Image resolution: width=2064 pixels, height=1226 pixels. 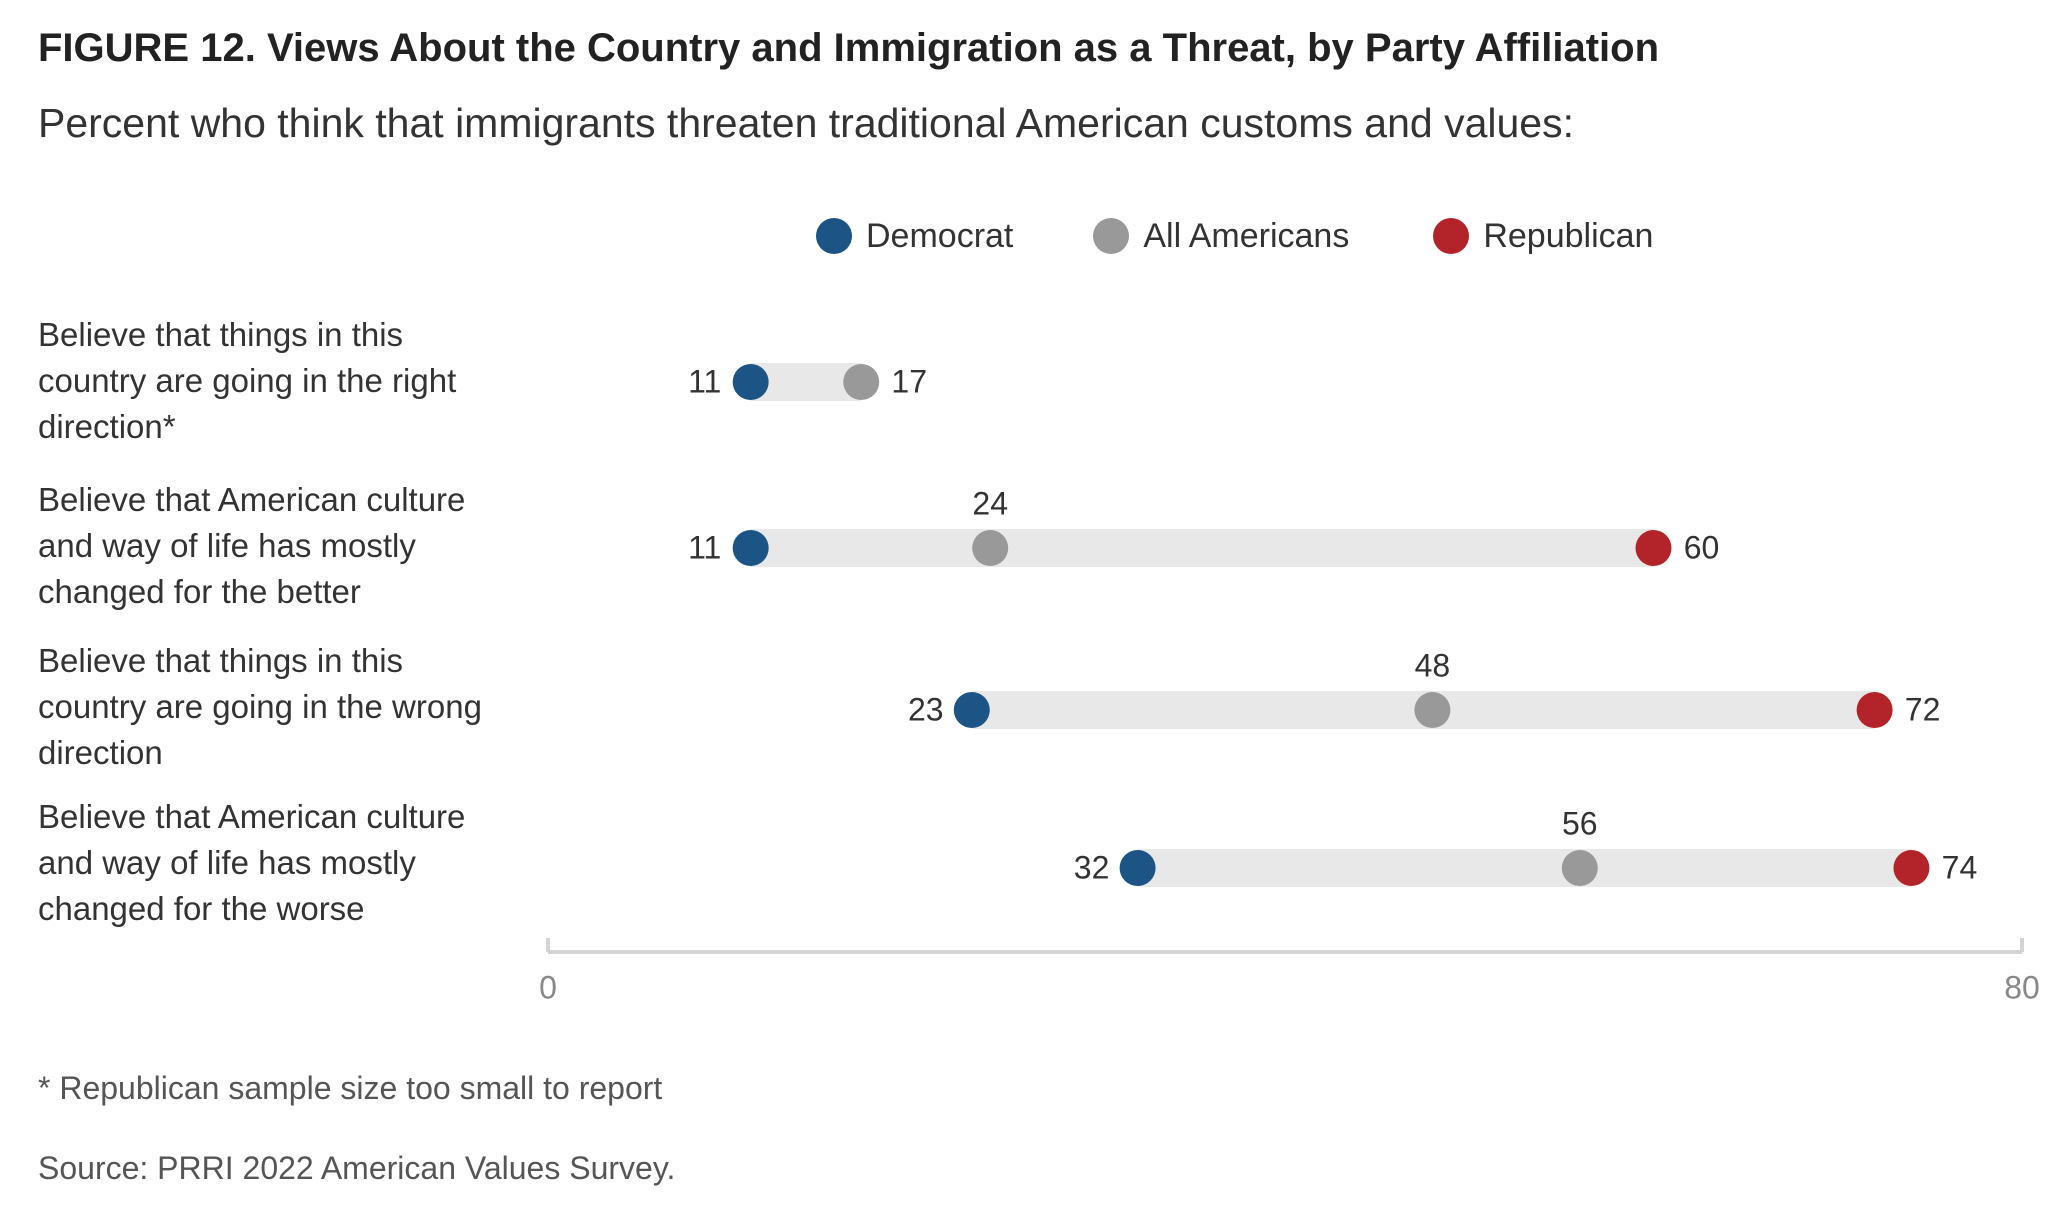 What do you see at coordinates (990, 503) in the screenshot?
I see `value-label-all-americans: 24` at bounding box center [990, 503].